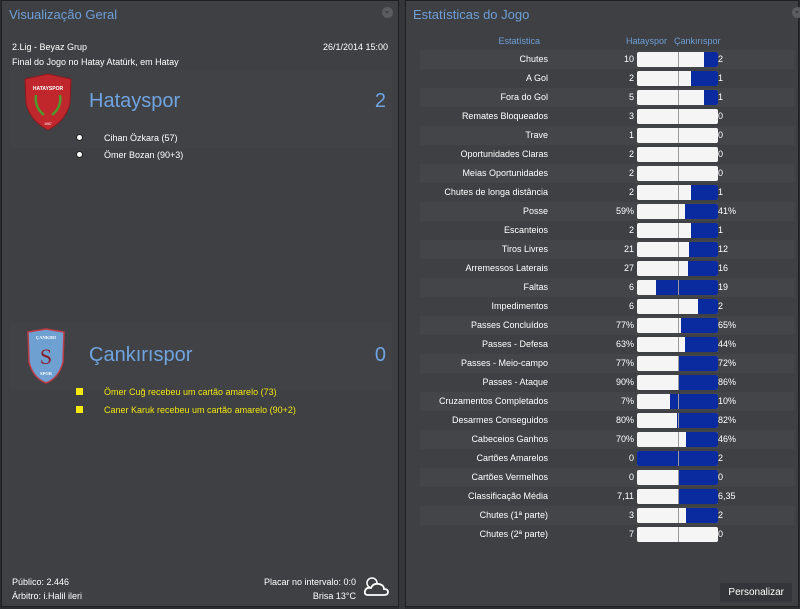 The image size is (800, 609). Describe the element at coordinates (723, 249) in the screenshot. I see `away-value: 12` at that location.